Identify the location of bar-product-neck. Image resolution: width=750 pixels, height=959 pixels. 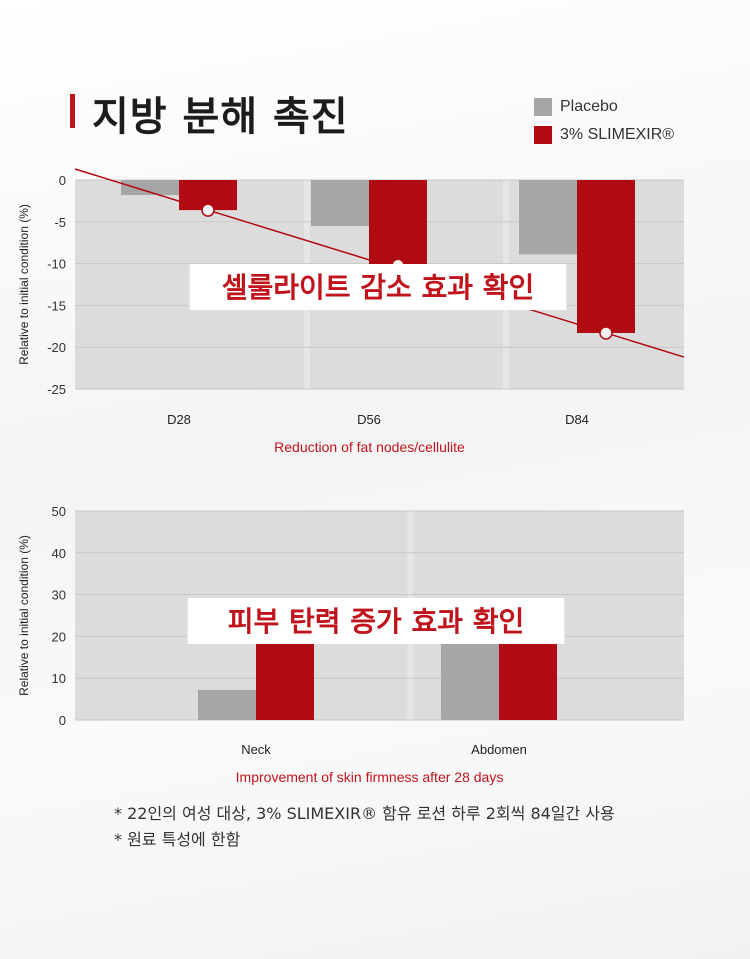
(285, 678).